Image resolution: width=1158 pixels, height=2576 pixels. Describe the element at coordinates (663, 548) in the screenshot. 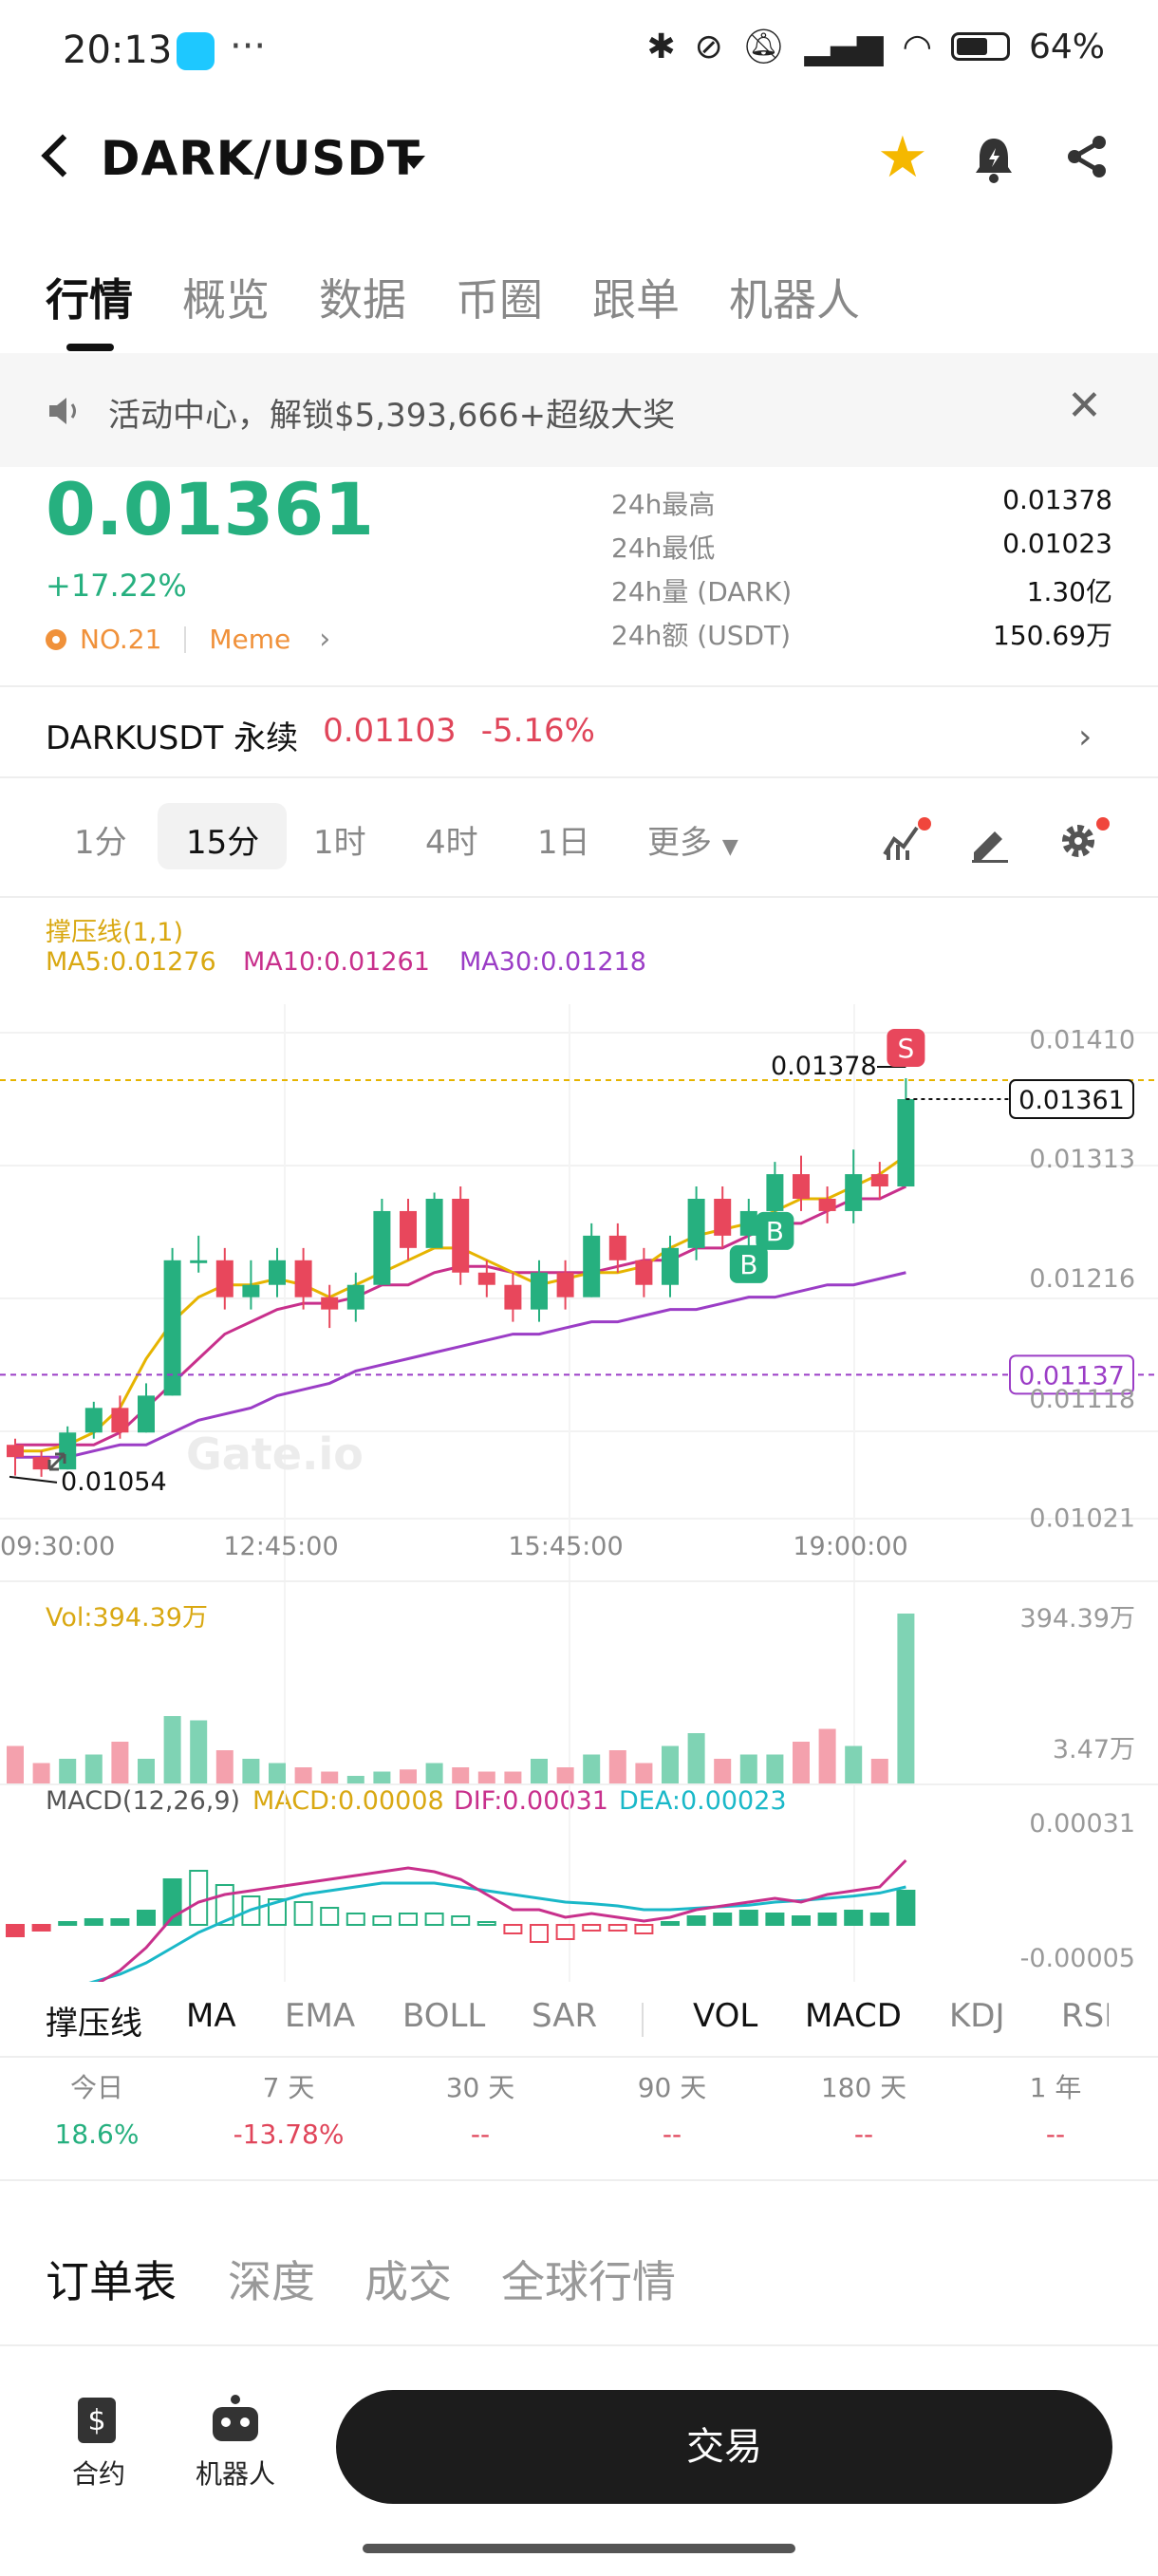

I see `stat-label: 24h最低` at that location.